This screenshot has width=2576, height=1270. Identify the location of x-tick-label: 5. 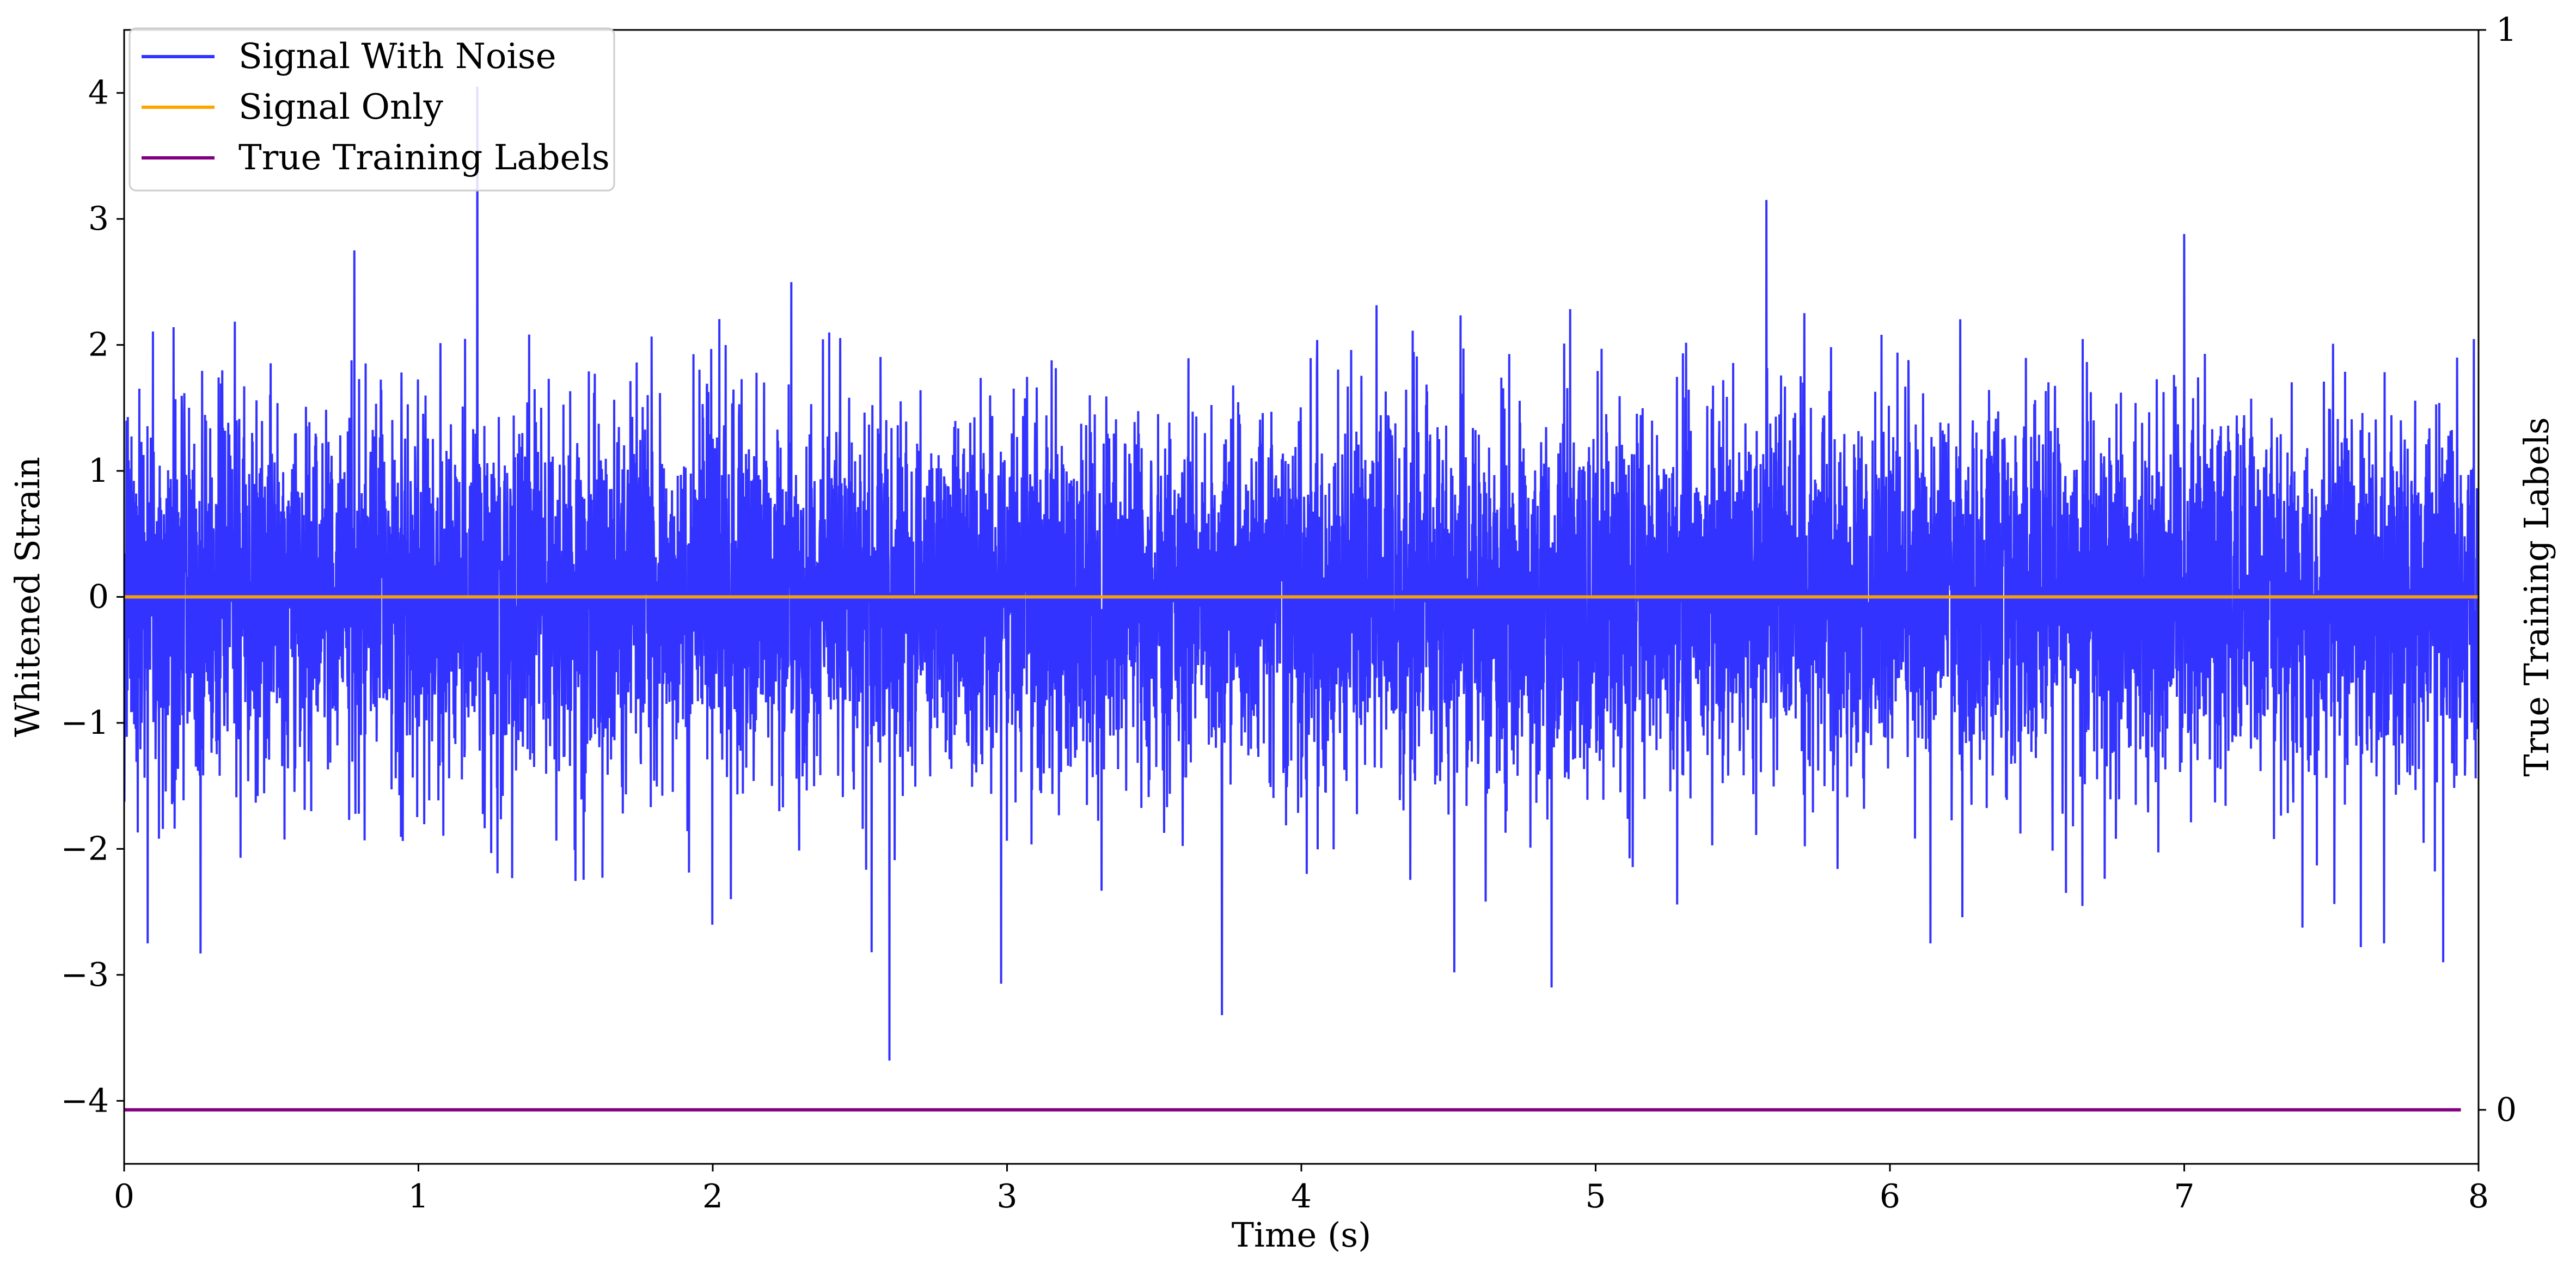
(1595, 1196).